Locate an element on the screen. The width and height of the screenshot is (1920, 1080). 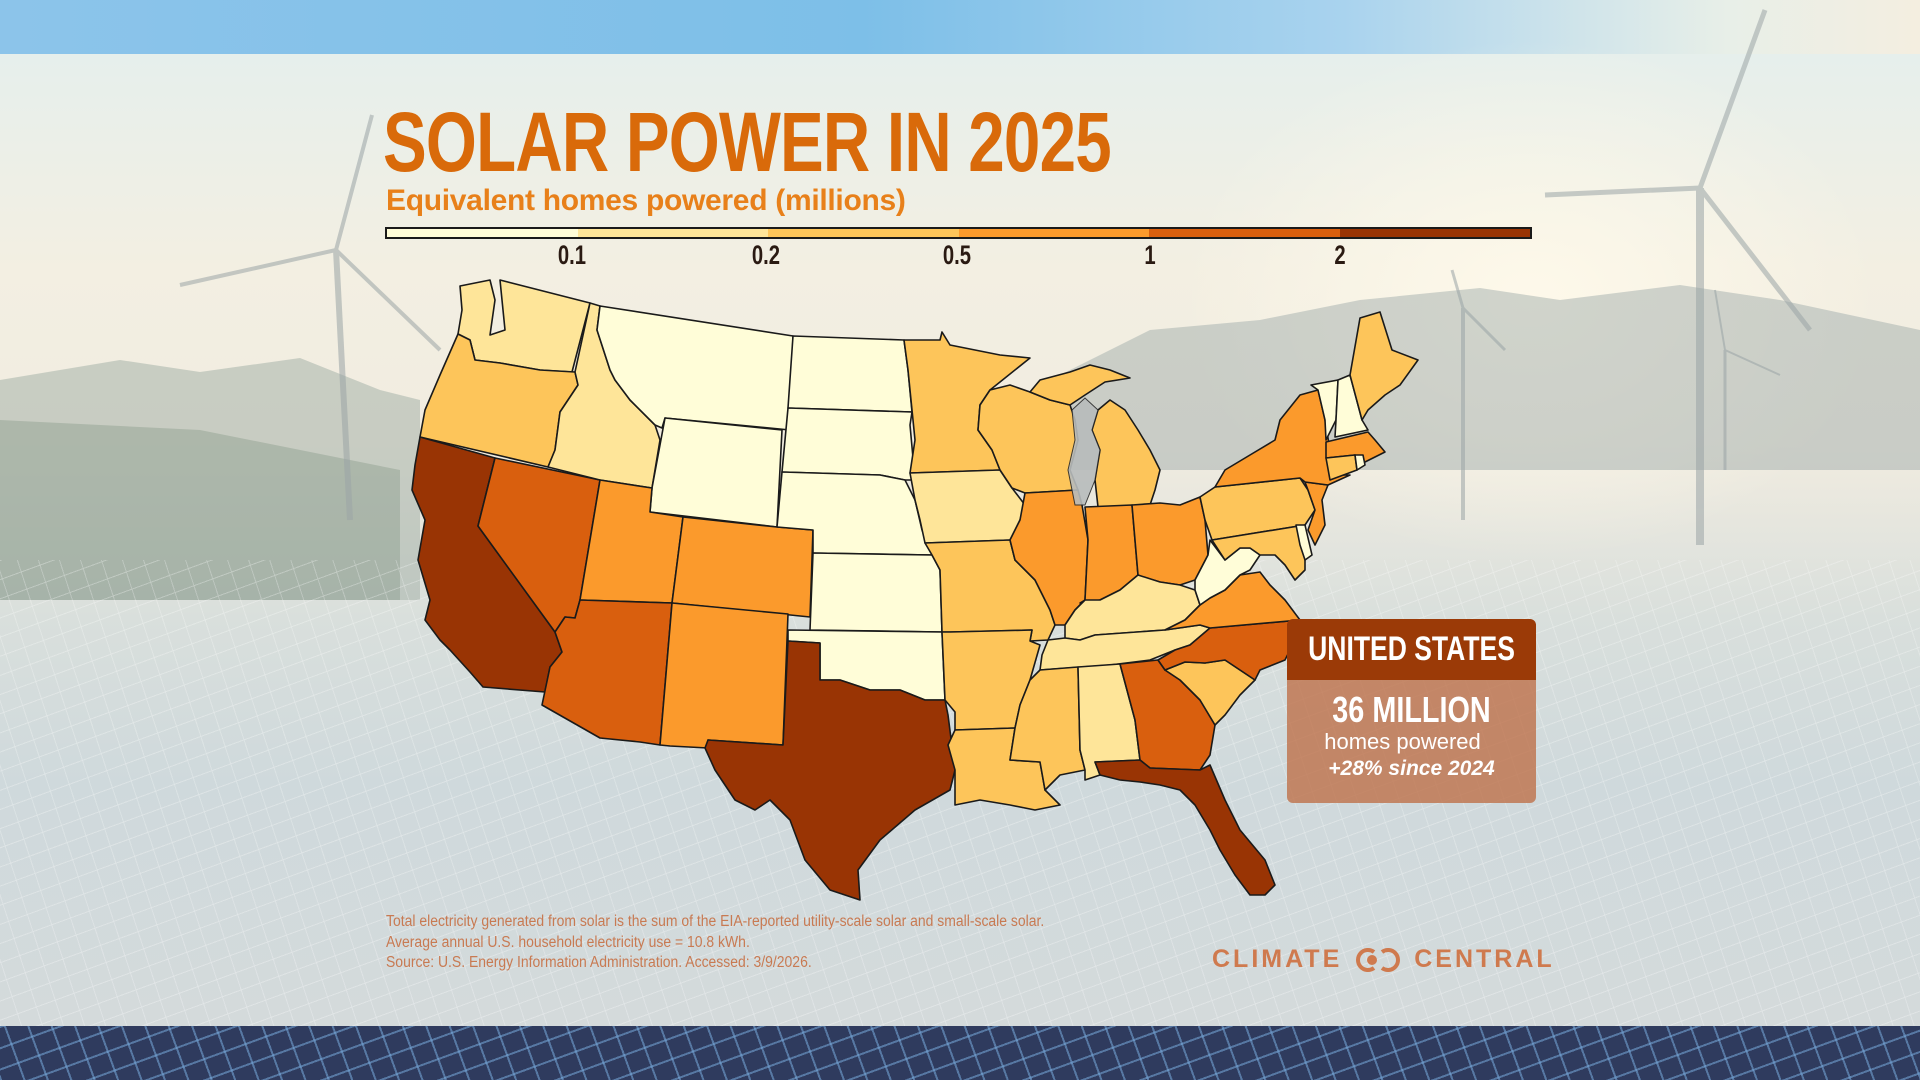
summary-body: 36 MILLION homes powered +28% since 2024 is located at coordinates (1411, 741).